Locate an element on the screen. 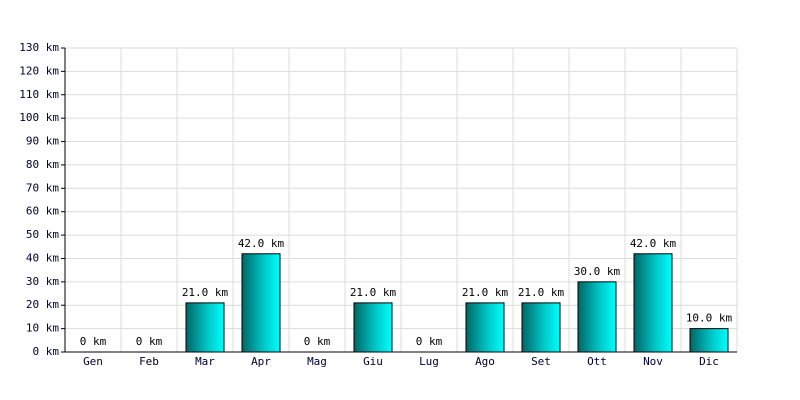 The height and width of the screenshot is (400, 800). y-tick-label: 110 km is located at coordinates (39, 94).